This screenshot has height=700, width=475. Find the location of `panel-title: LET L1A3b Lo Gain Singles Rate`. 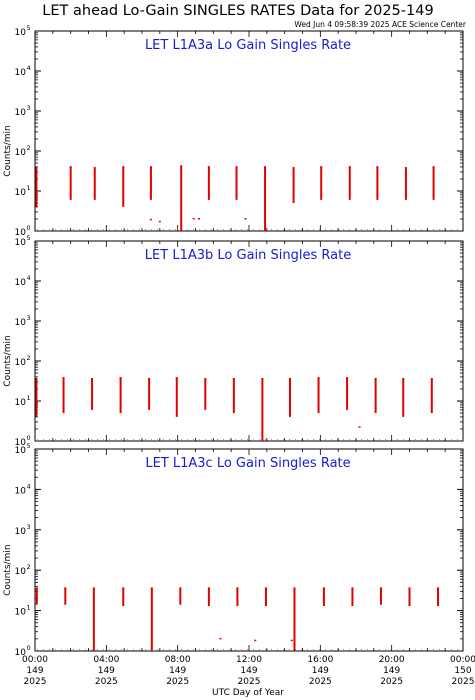

panel-title: LET L1A3b Lo Gain Singles Rate is located at coordinates (248, 255).